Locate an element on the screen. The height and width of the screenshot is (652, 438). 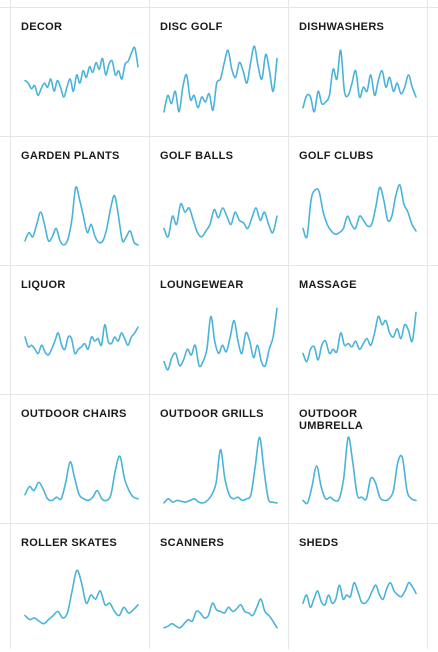
sparkline-panel: GOLF BALLS is located at coordinates (219, 201).